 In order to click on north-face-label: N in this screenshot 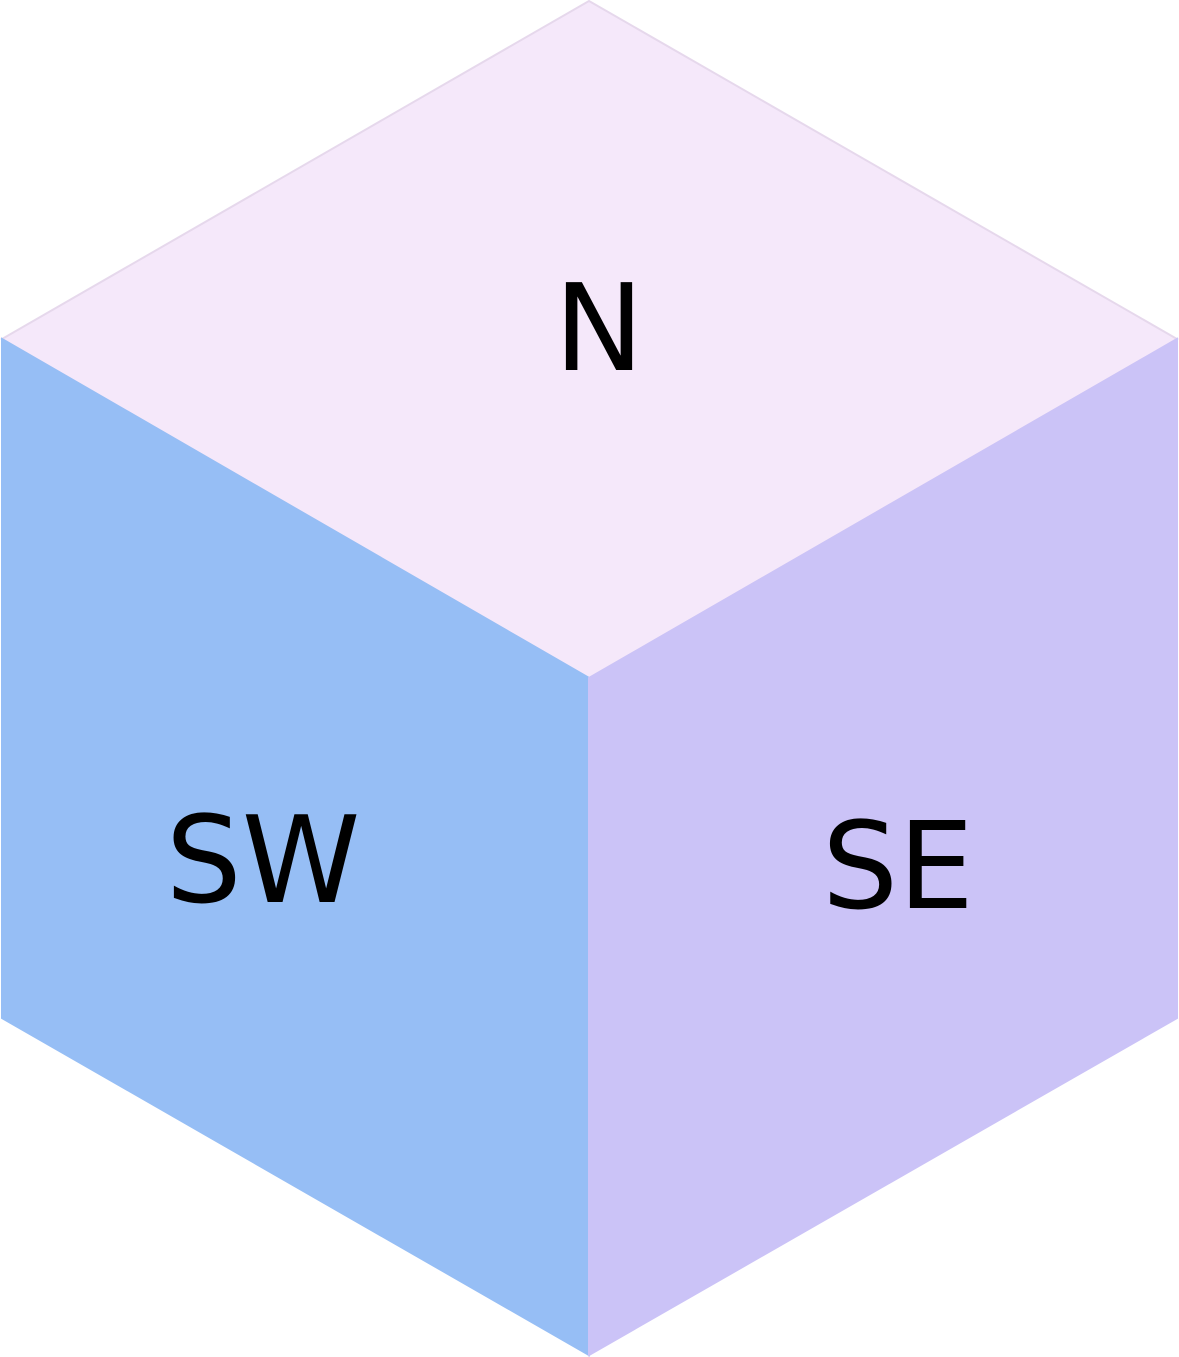, I will do `click(599, 329)`.